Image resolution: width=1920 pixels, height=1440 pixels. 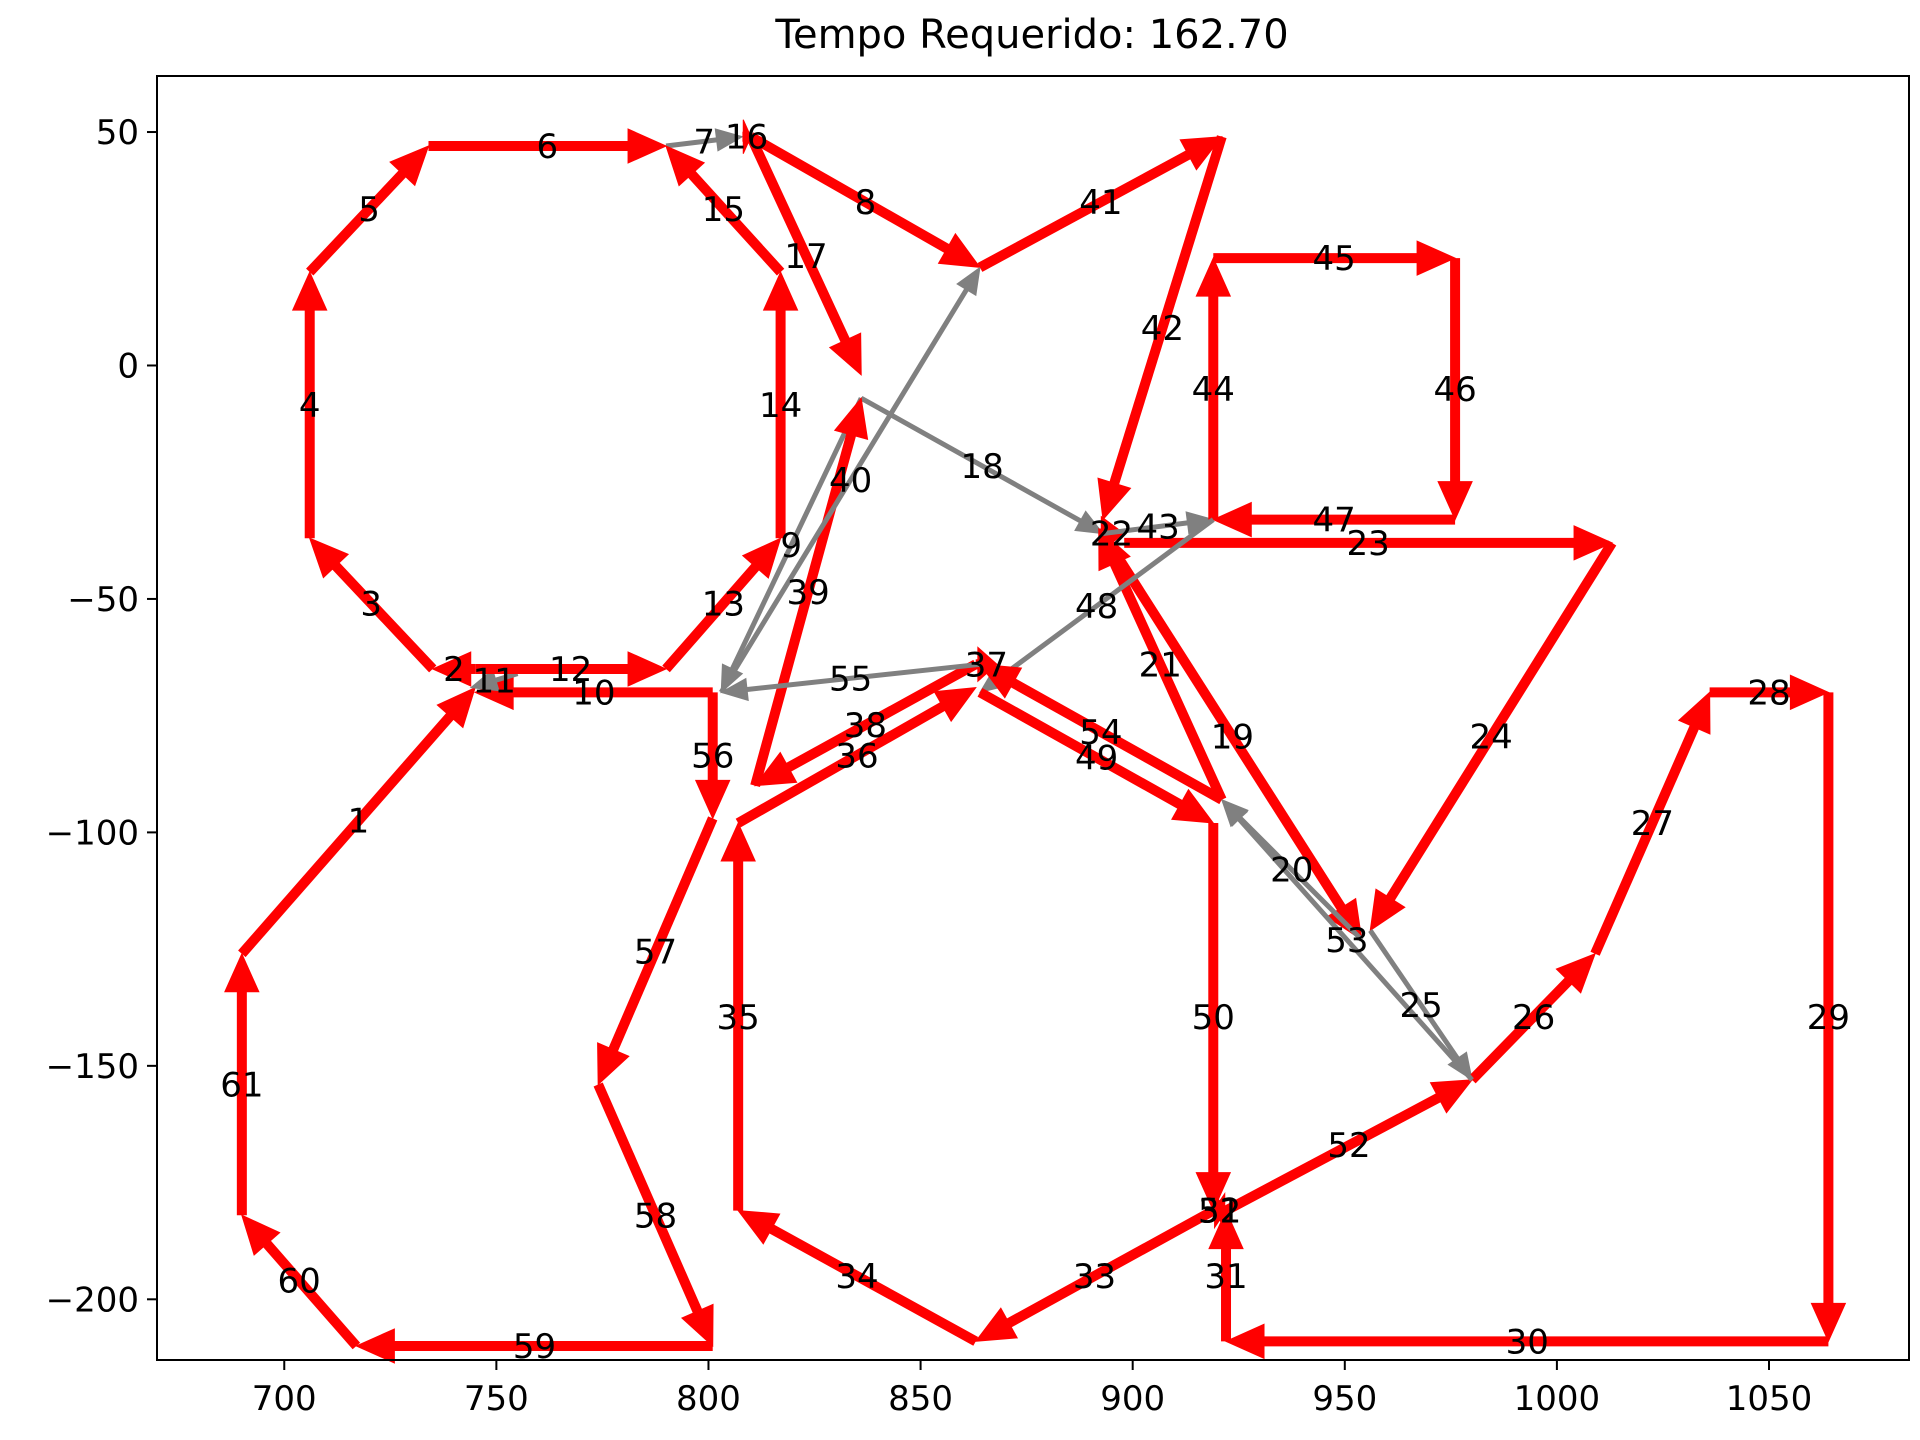 I want to click on segment-label: 24, so click(x=1491, y=738).